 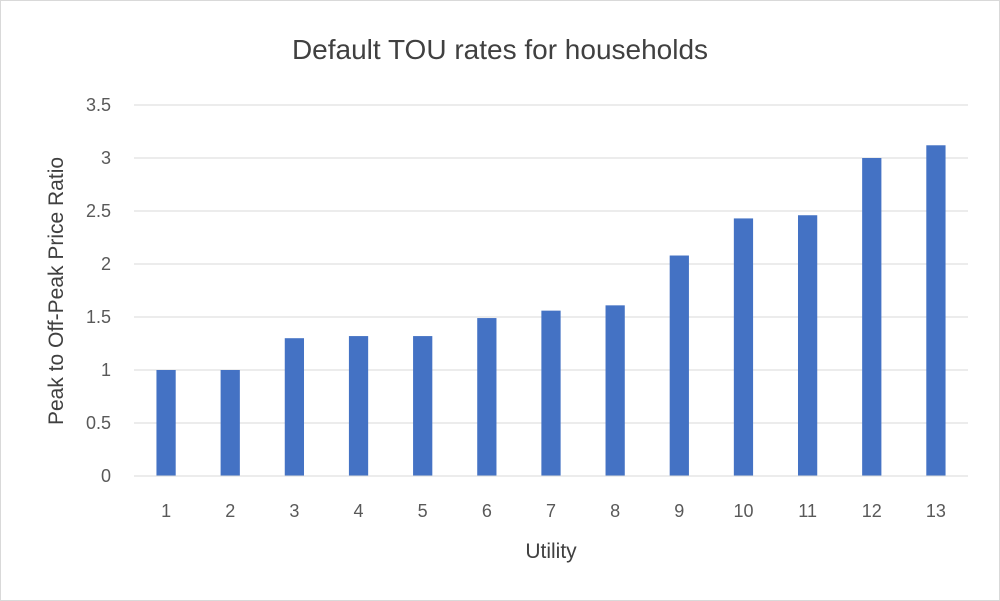 I want to click on y-tick-label: 2.5, so click(x=98, y=211).